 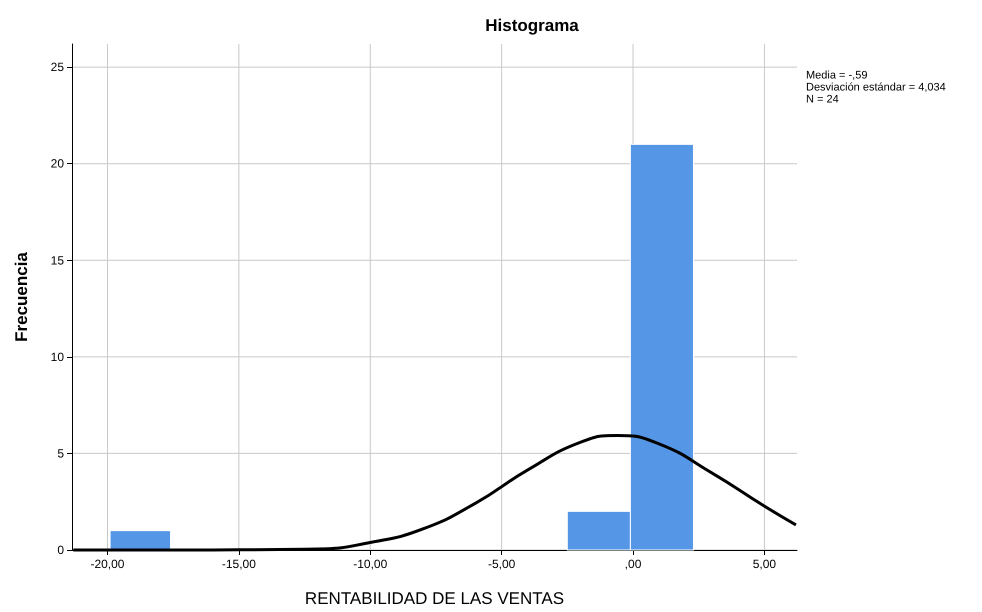 What do you see at coordinates (532, 25) in the screenshot?
I see `chart-title: Histograma` at bounding box center [532, 25].